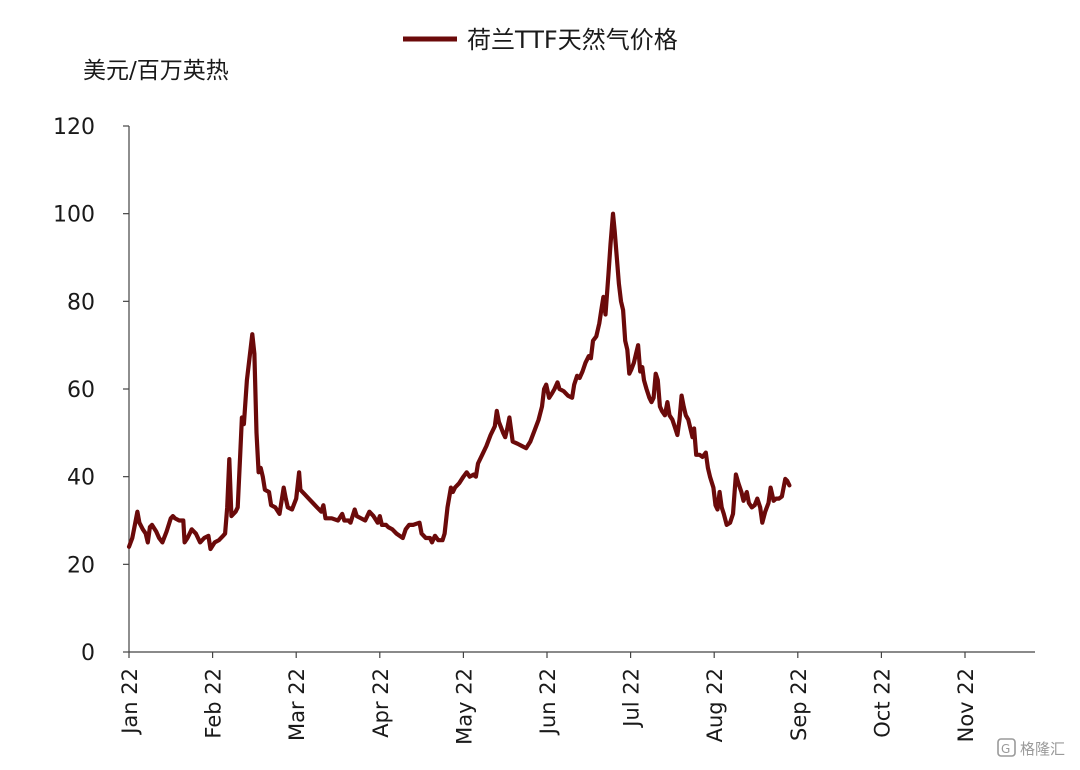 The width and height of the screenshot is (1080, 770). Describe the element at coordinates (74, 215) in the screenshot. I see `y-tick-label: 100` at that location.